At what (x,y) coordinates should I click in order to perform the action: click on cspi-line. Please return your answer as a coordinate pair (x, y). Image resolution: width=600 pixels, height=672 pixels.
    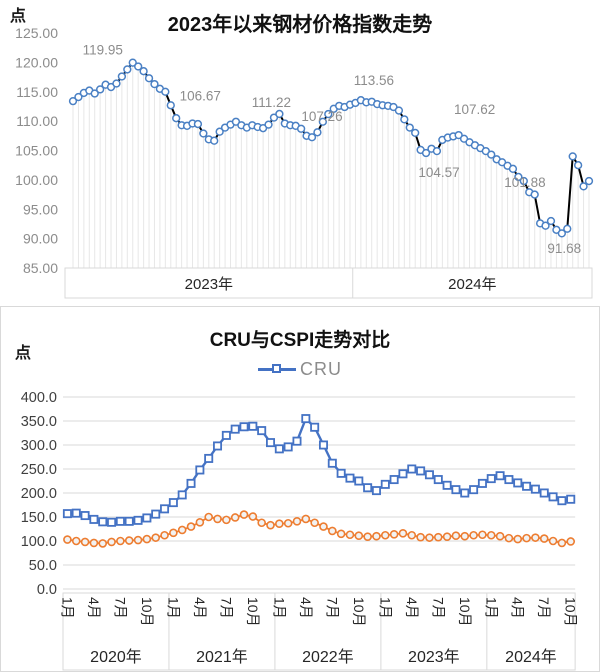
    Looking at the image, I should click on (319, 529).